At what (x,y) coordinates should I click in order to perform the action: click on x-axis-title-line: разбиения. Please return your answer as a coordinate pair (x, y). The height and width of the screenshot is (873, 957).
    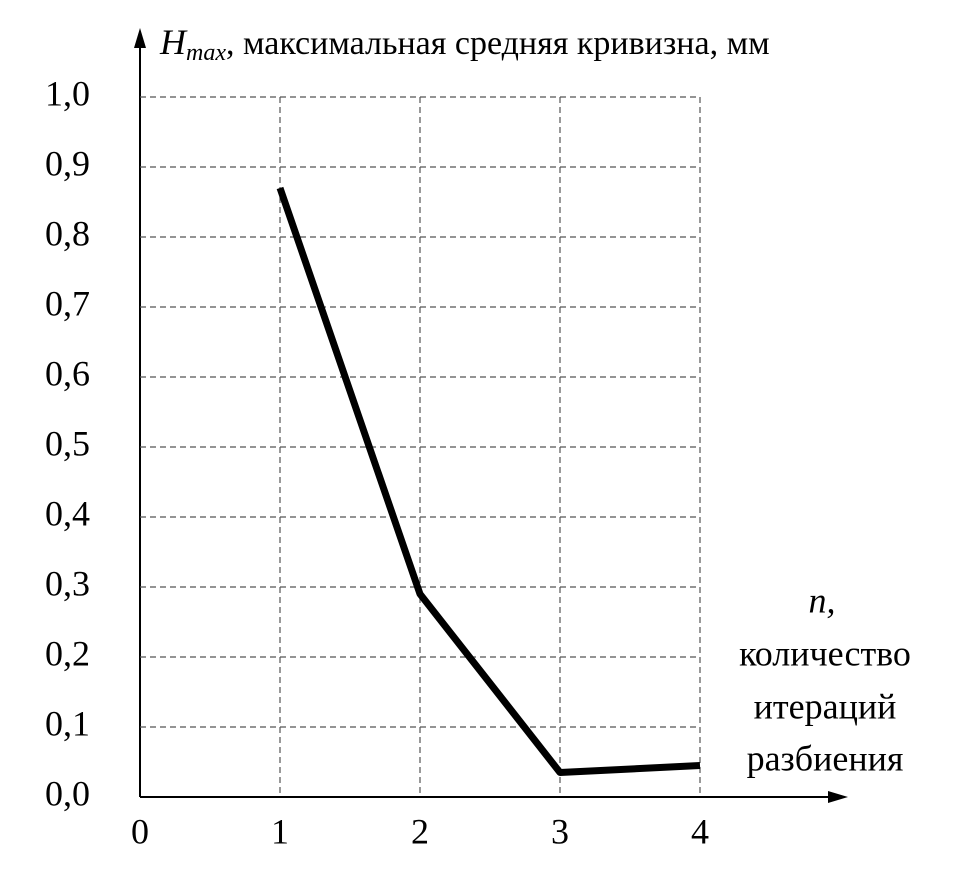
    Looking at the image, I should click on (825, 758).